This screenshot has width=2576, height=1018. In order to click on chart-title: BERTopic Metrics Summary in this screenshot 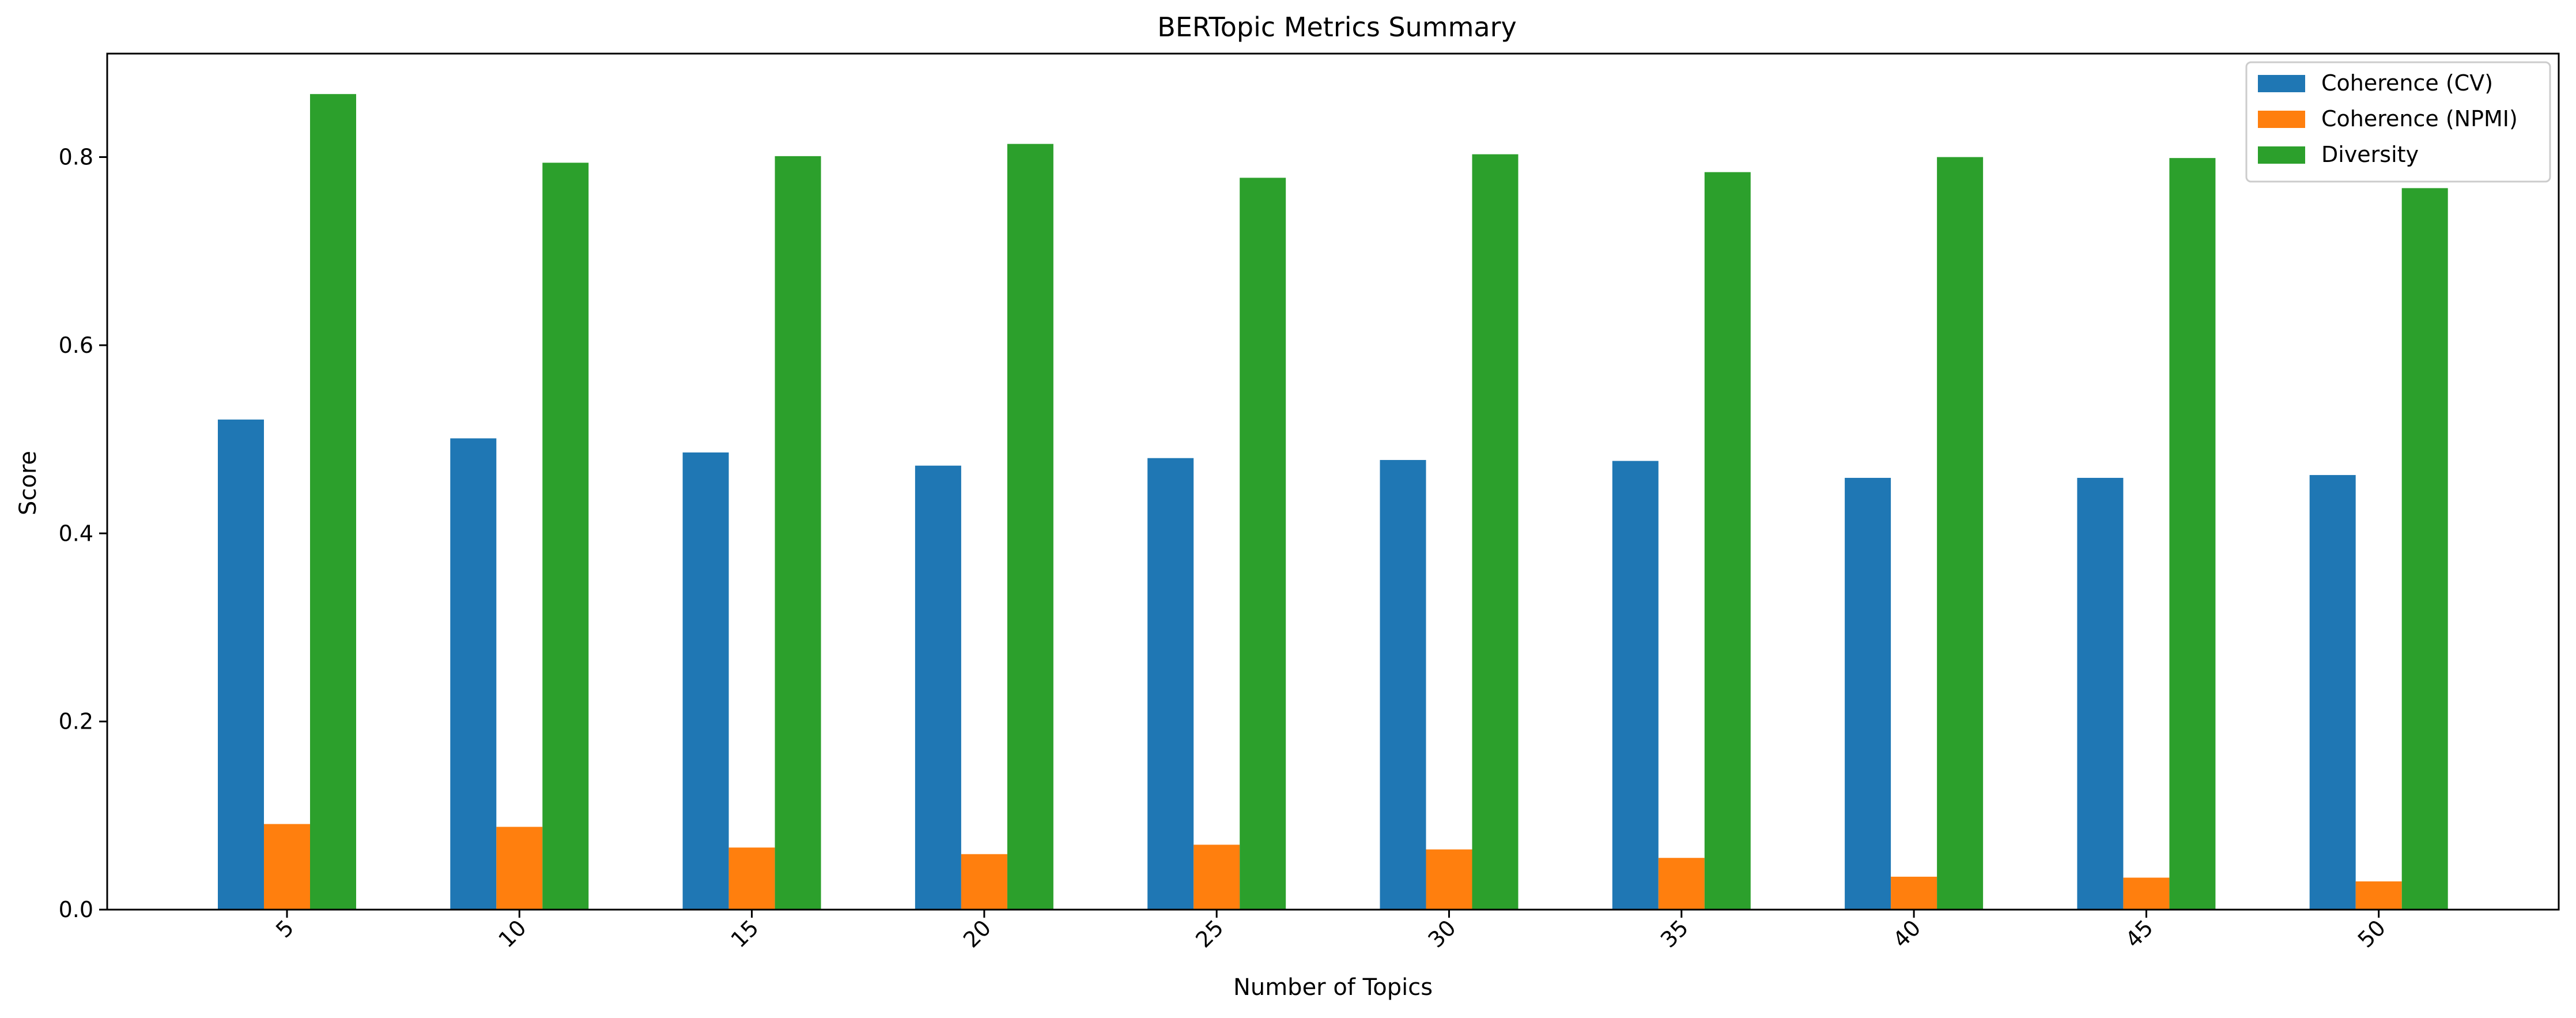, I will do `click(1336, 27)`.